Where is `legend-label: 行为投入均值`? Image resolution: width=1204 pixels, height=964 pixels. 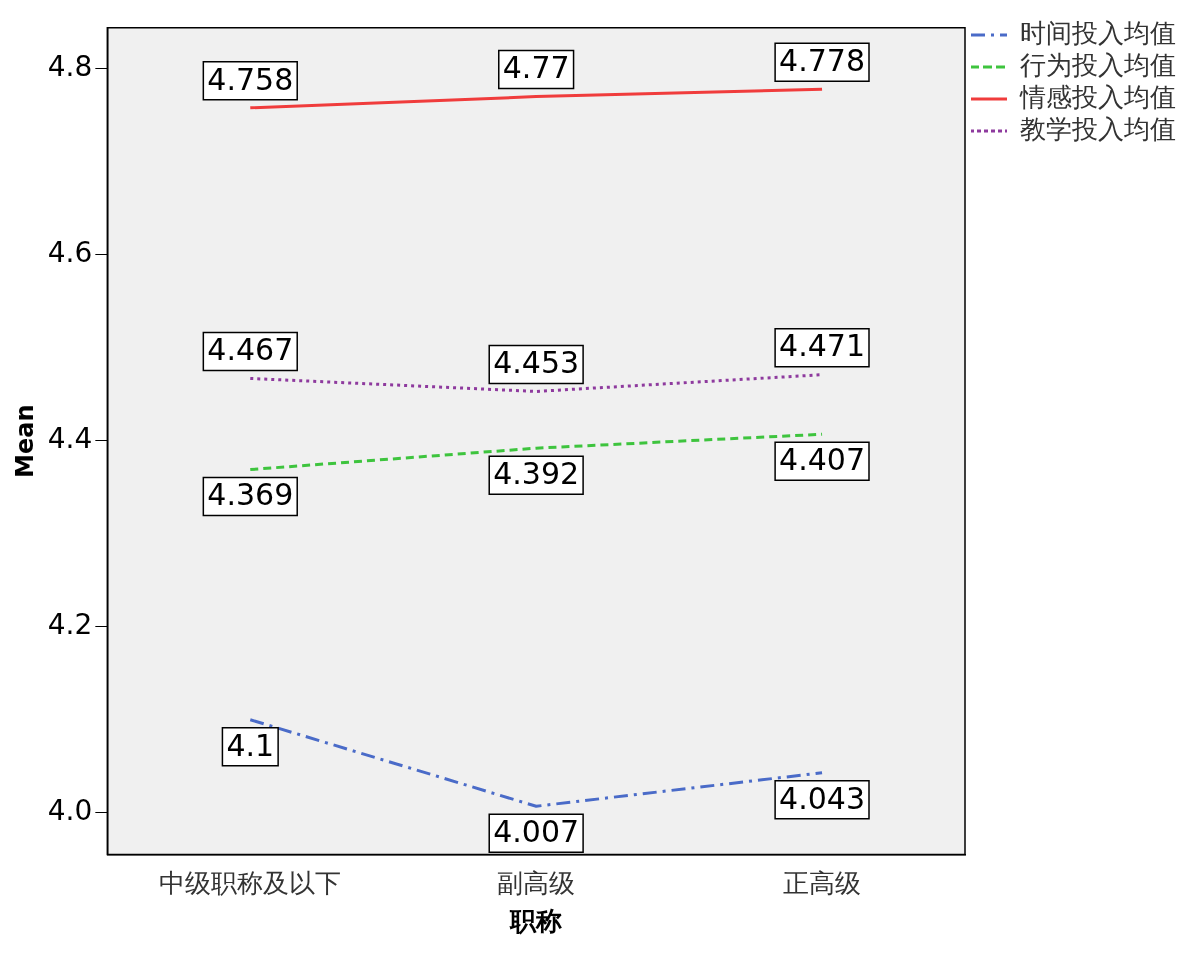
legend-label: 行为投入均值 is located at coordinates (1098, 64).